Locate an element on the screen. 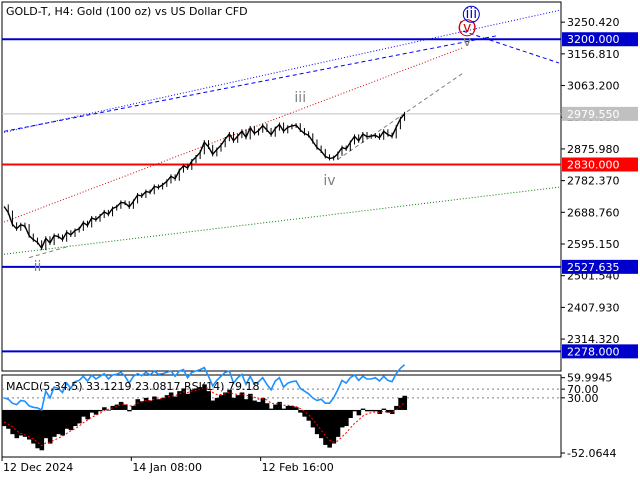 The image size is (640, 480). level-price-tags: 3200.000 2830.000 2527.635 2278.000 2979.550 is located at coordinates (600, 195).